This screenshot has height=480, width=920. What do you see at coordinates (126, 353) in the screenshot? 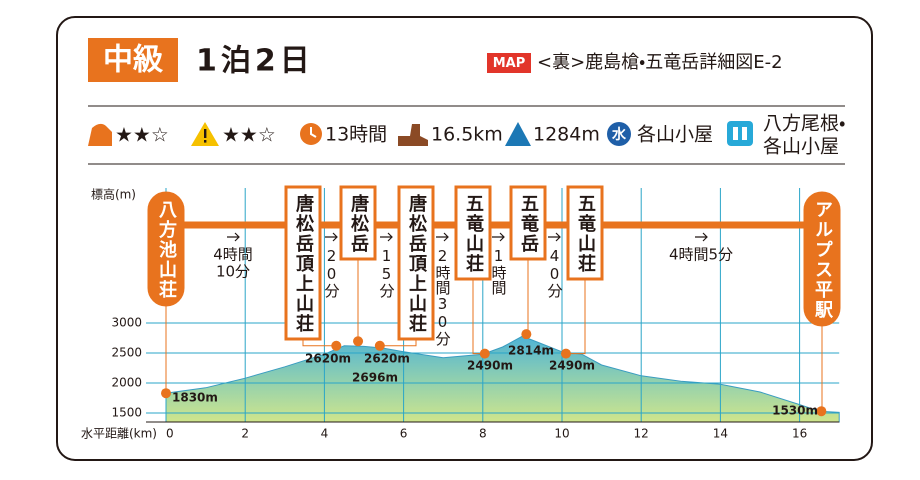
I see `y-tick-label: 2500` at bounding box center [126, 353].